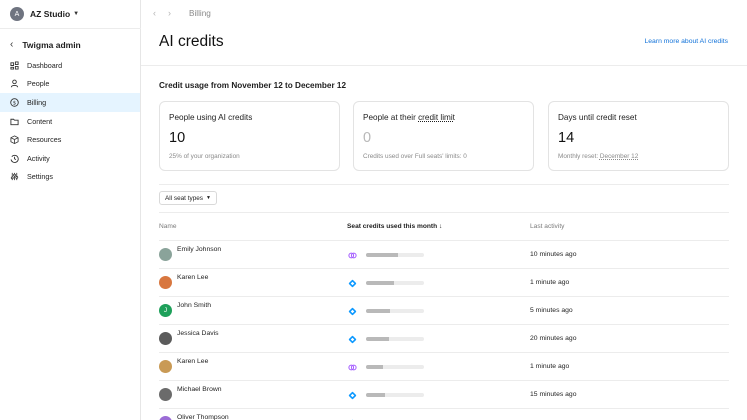 The width and height of the screenshot is (747, 420). I want to click on sliders-icon, so click(14, 176).